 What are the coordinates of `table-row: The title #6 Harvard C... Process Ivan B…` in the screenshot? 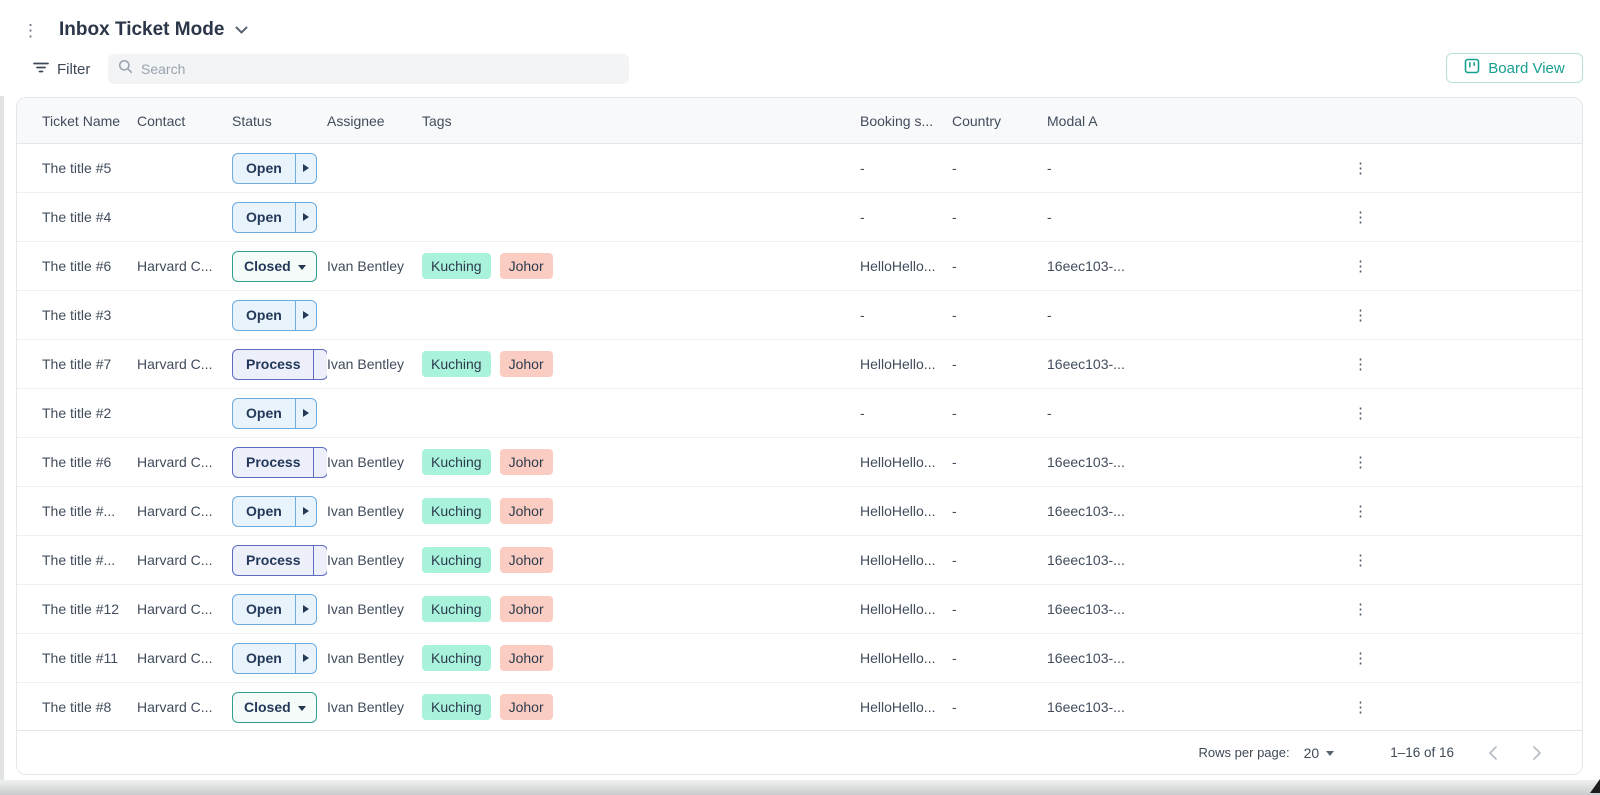 It's located at (799, 462).